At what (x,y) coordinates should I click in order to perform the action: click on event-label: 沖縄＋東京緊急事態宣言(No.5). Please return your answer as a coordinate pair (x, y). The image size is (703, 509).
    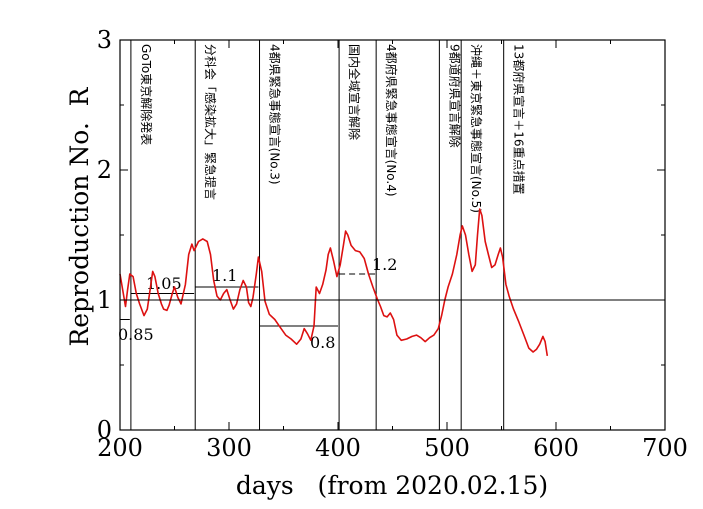
    Looking at the image, I should click on (476, 128).